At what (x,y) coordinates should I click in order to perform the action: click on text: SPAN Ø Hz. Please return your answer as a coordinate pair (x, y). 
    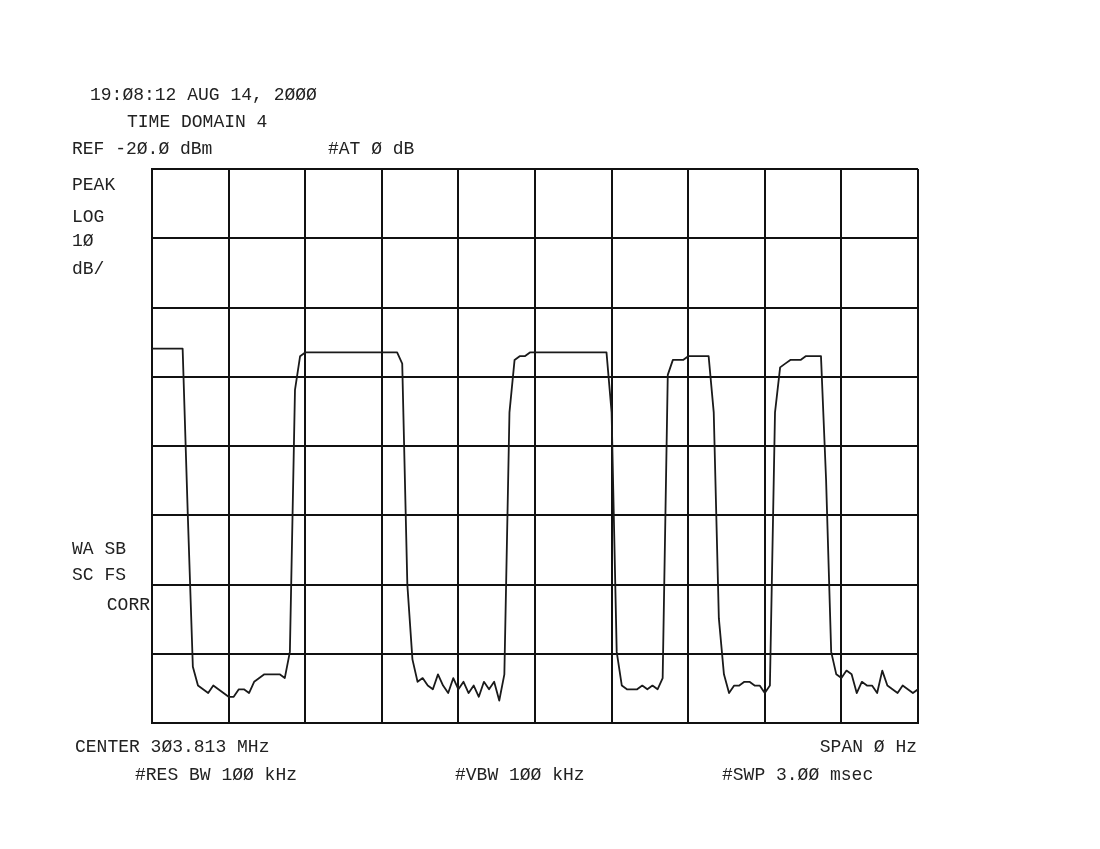
    Looking at the image, I should click on (868, 747).